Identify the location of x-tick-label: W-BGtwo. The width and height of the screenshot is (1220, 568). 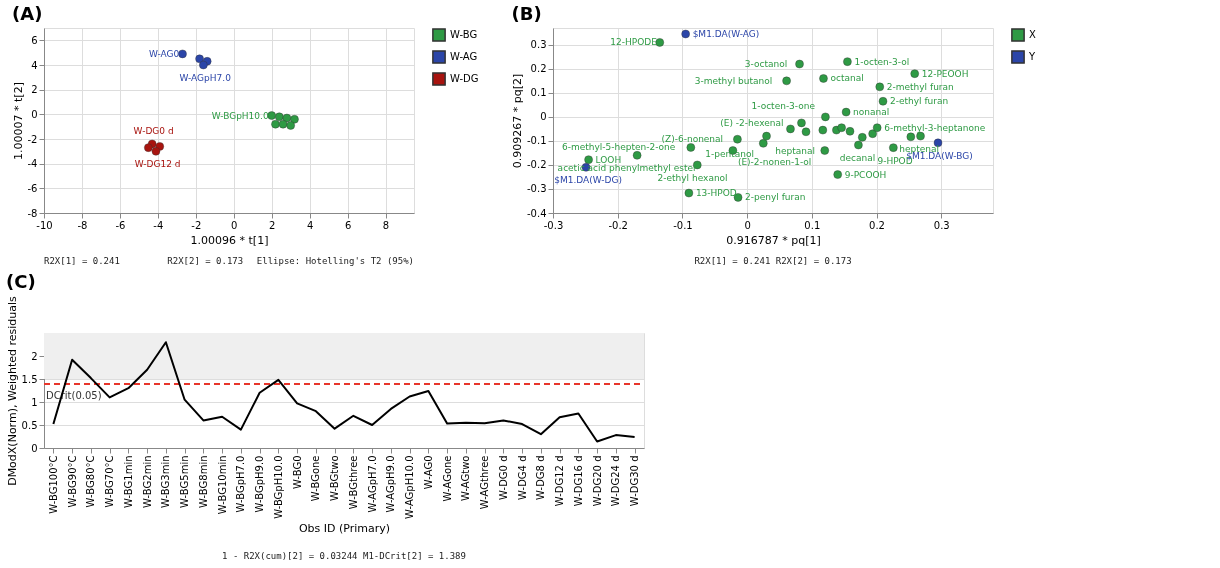
(335, 478).